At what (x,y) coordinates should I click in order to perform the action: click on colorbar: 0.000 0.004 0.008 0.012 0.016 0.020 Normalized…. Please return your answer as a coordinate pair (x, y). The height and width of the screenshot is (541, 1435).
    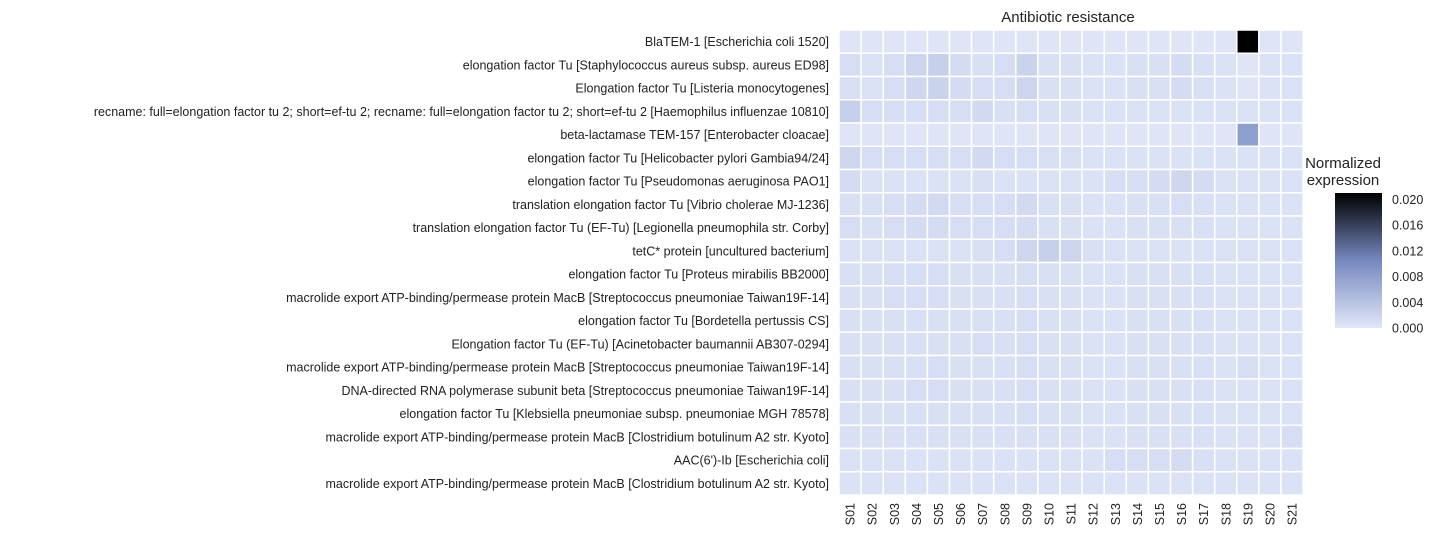
    Looking at the image, I should click on (1364, 245).